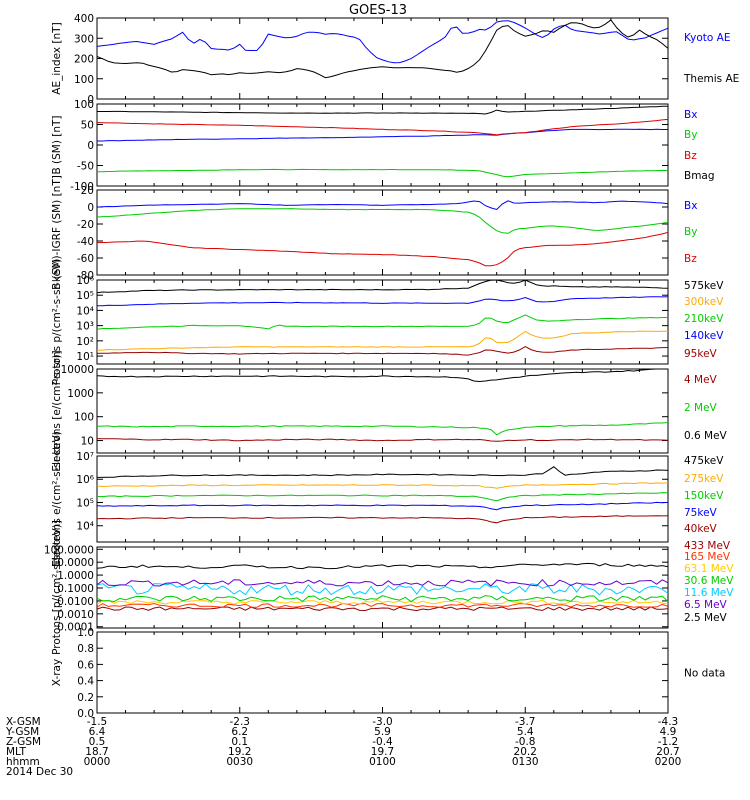  I want to click on series-line-by, so click(382, 221).